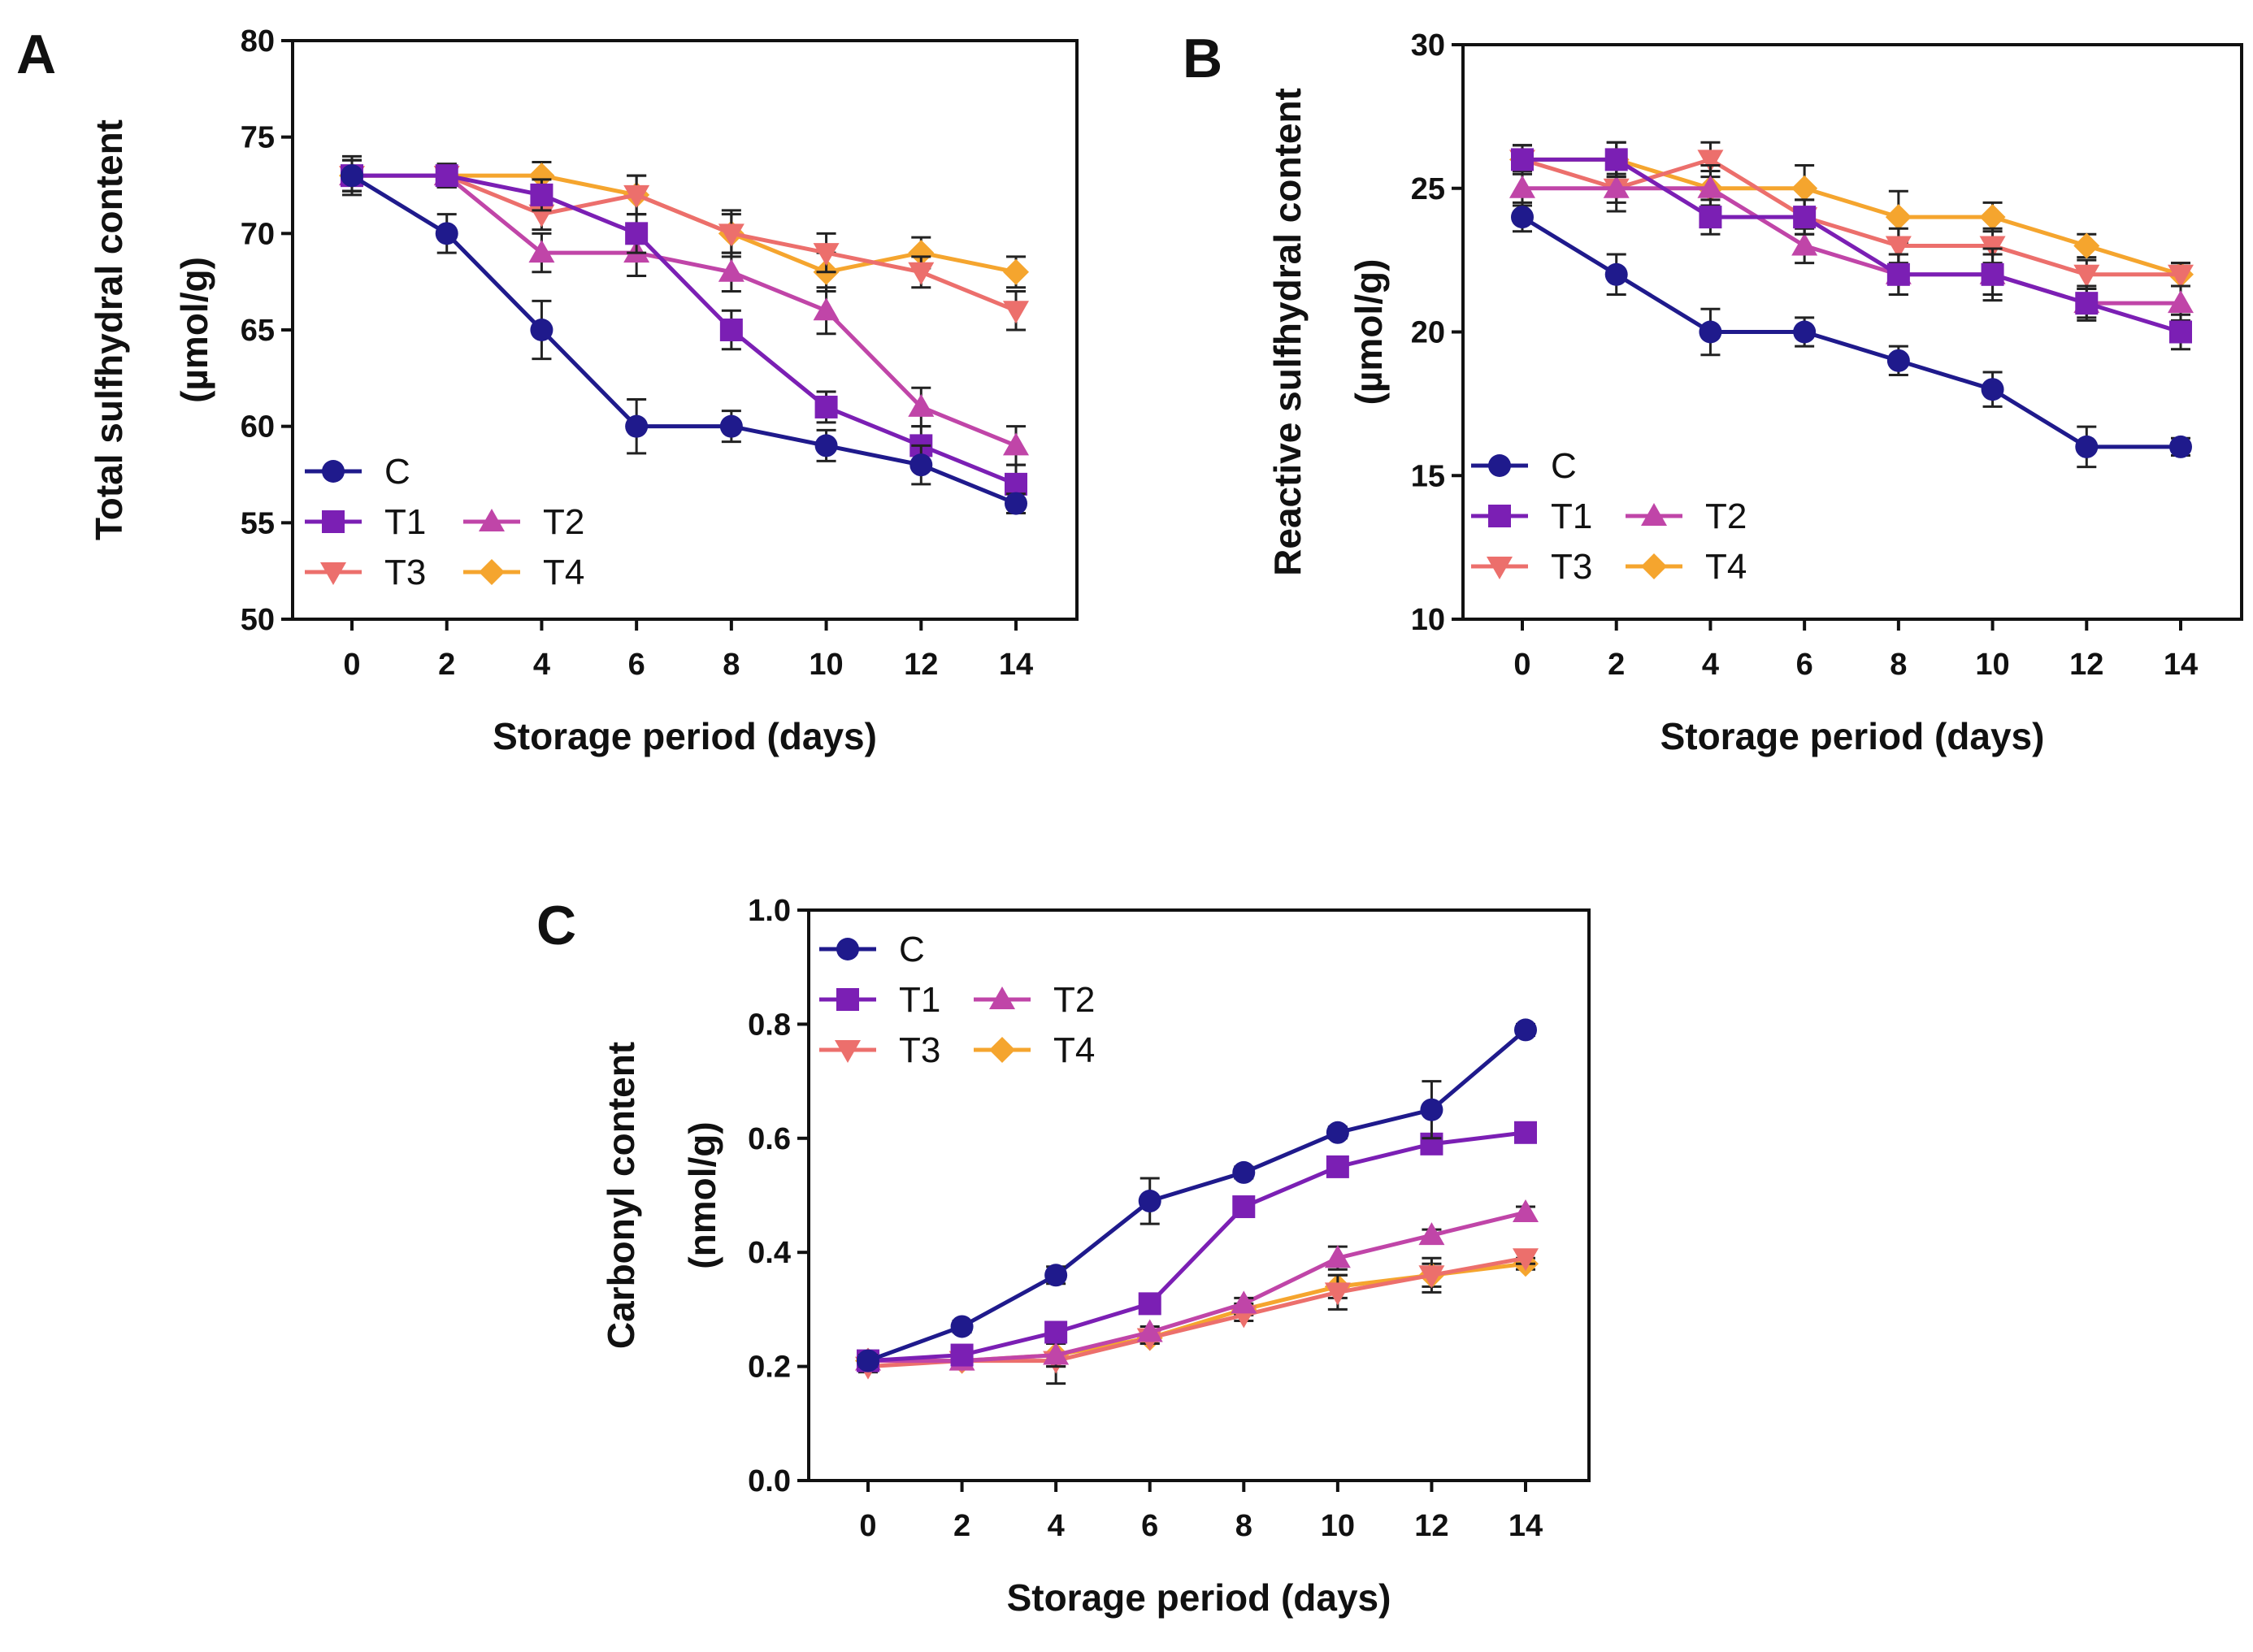 The height and width of the screenshot is (1652, 2253). Describe the element at coordinates (769, 911) in the screenshot. I see `y-tick-label: 1.0` at that location.